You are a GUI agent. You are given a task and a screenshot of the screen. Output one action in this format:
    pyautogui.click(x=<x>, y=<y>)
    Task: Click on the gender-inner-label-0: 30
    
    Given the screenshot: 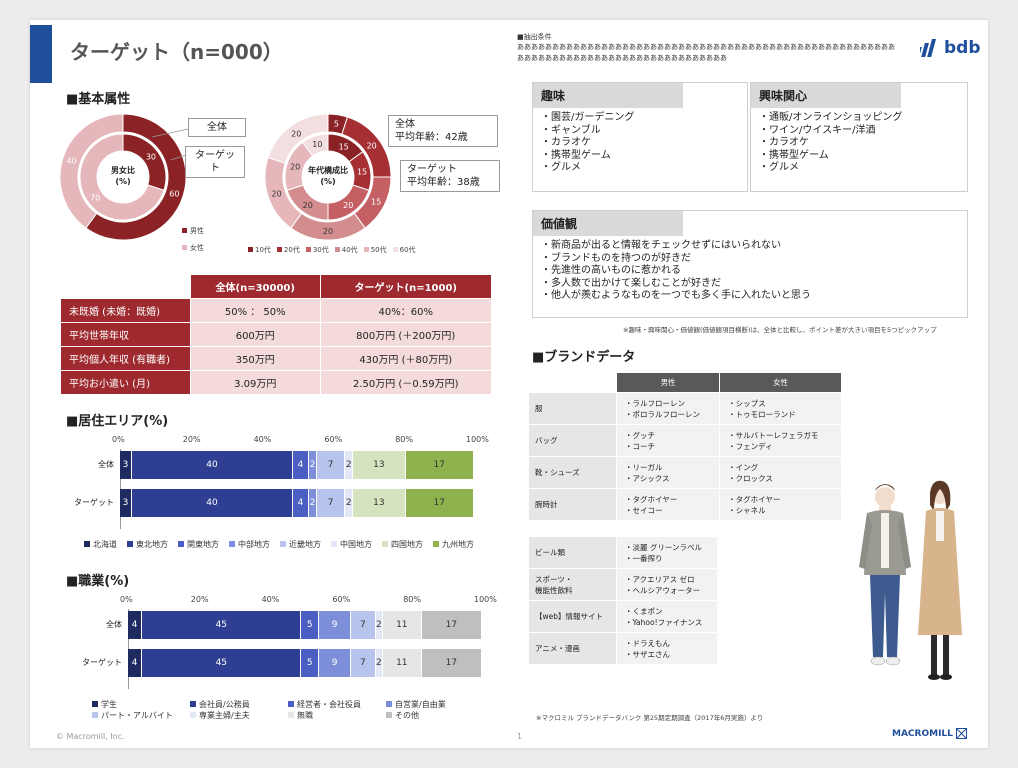 What is the action you would take?
    pyautogui.click(x=151, y=157)
    